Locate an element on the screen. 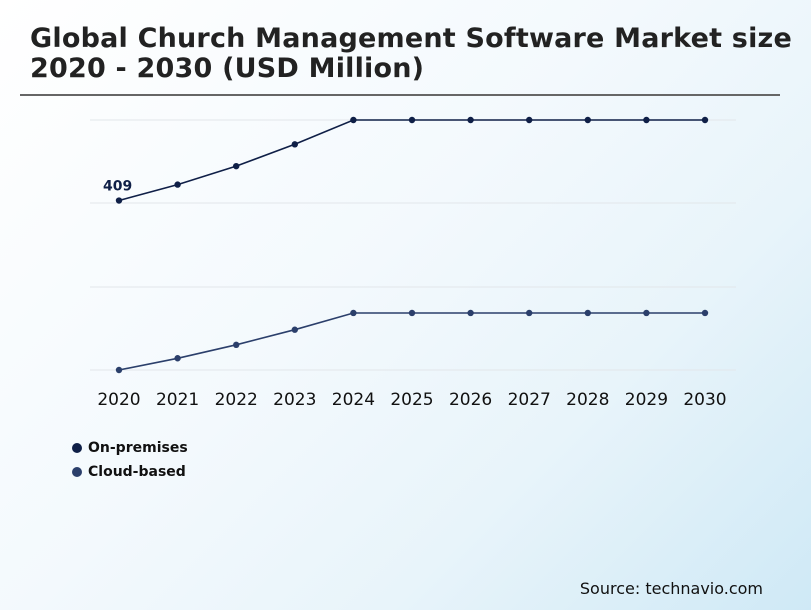  point-cloud-based-2027 is located at coordinates (529, 313).